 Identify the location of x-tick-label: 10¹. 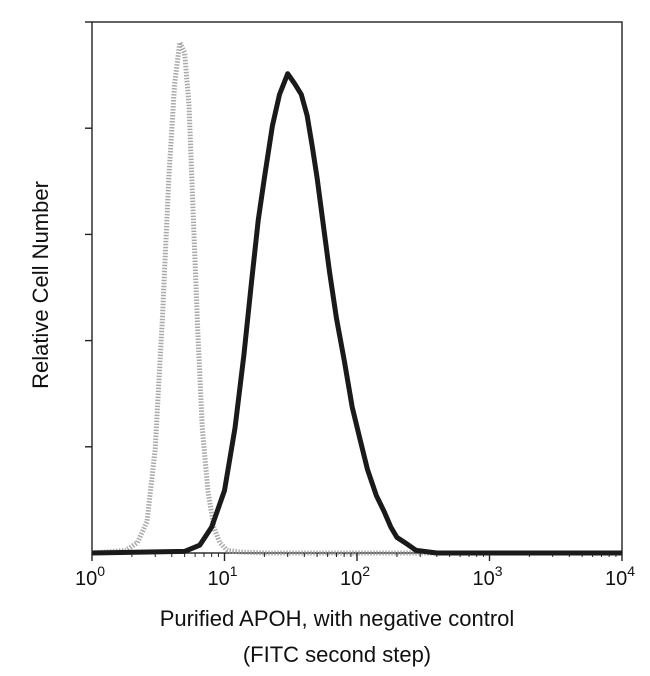
(222, 576).